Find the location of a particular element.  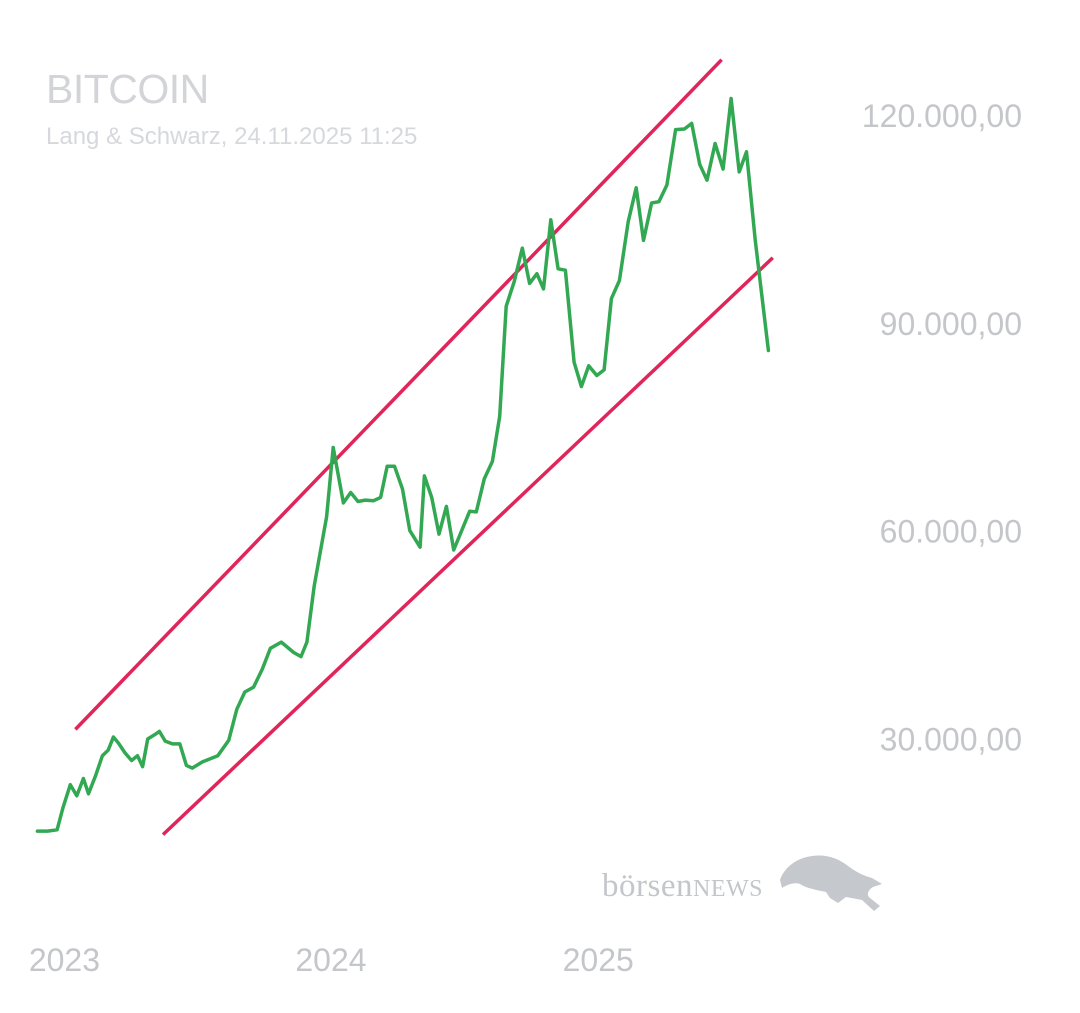

watermark: börsenNEWS is located at coordinates (682, 886).